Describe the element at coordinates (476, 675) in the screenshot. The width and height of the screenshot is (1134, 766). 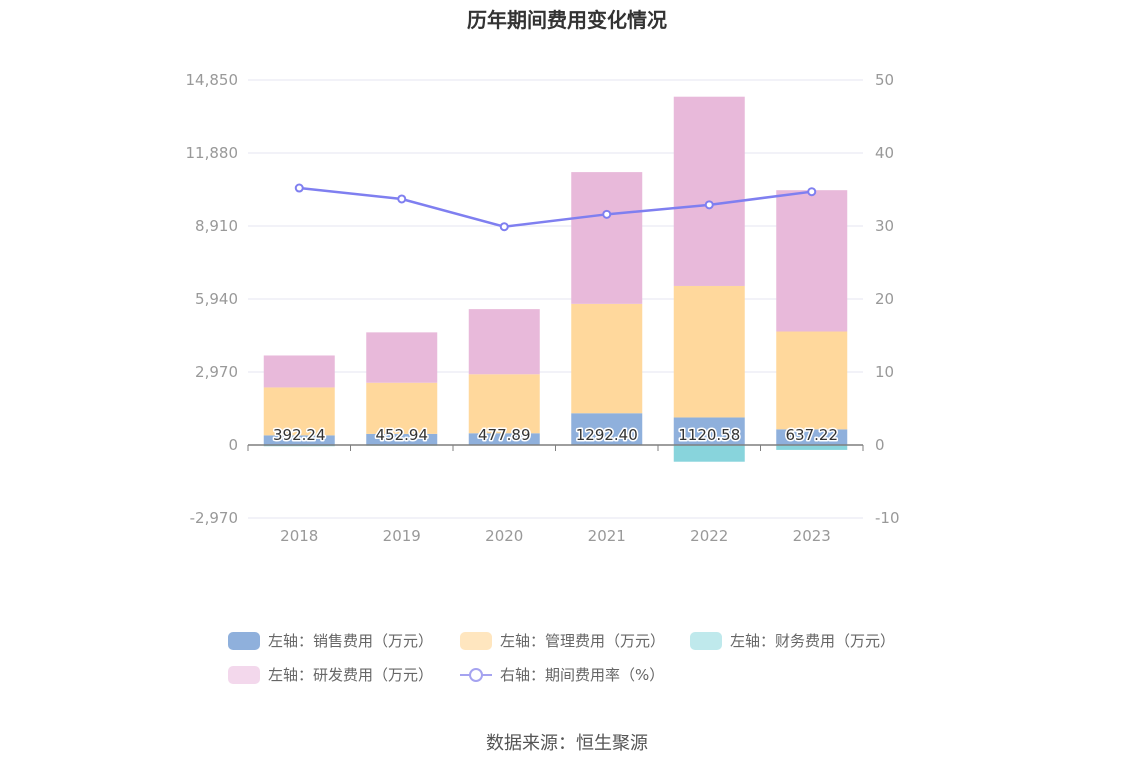
I see `legend-swatch-rate` at that location.